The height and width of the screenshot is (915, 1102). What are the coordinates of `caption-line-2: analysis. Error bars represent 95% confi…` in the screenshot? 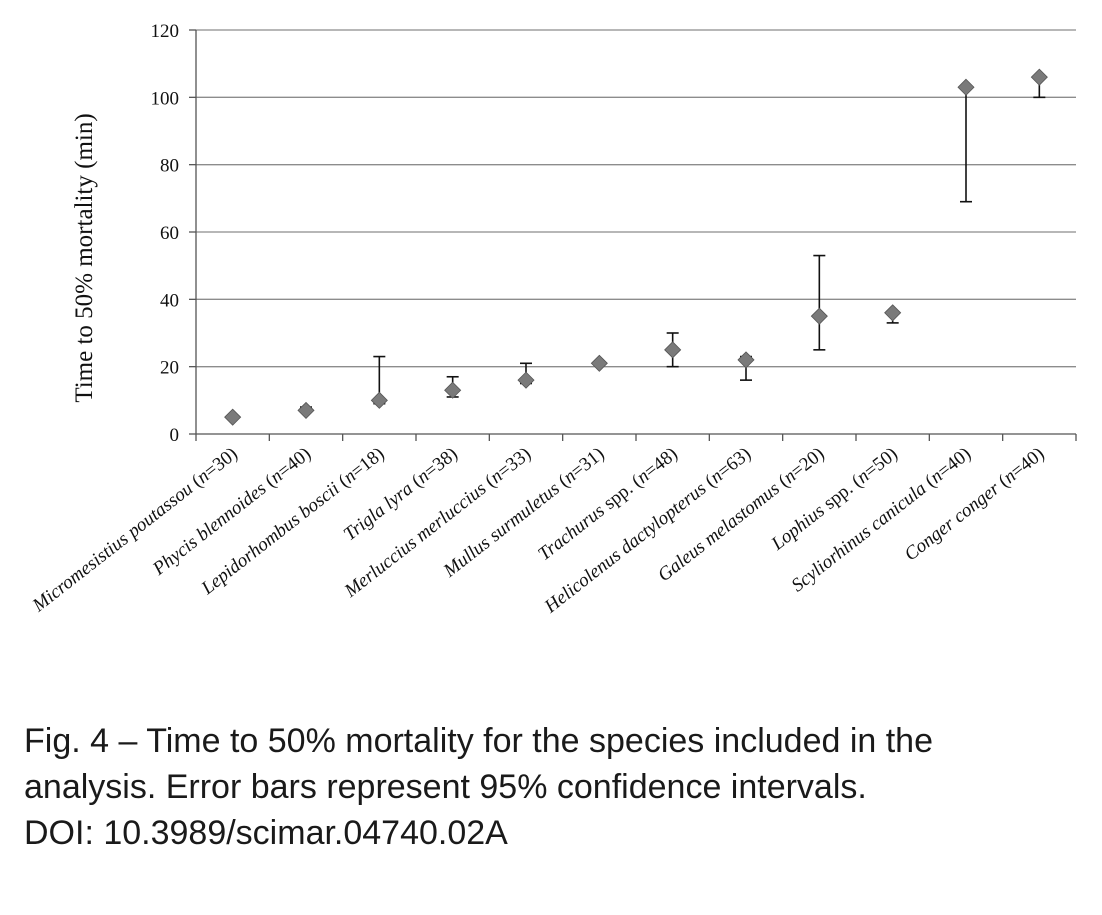 It's located at (445, 787).